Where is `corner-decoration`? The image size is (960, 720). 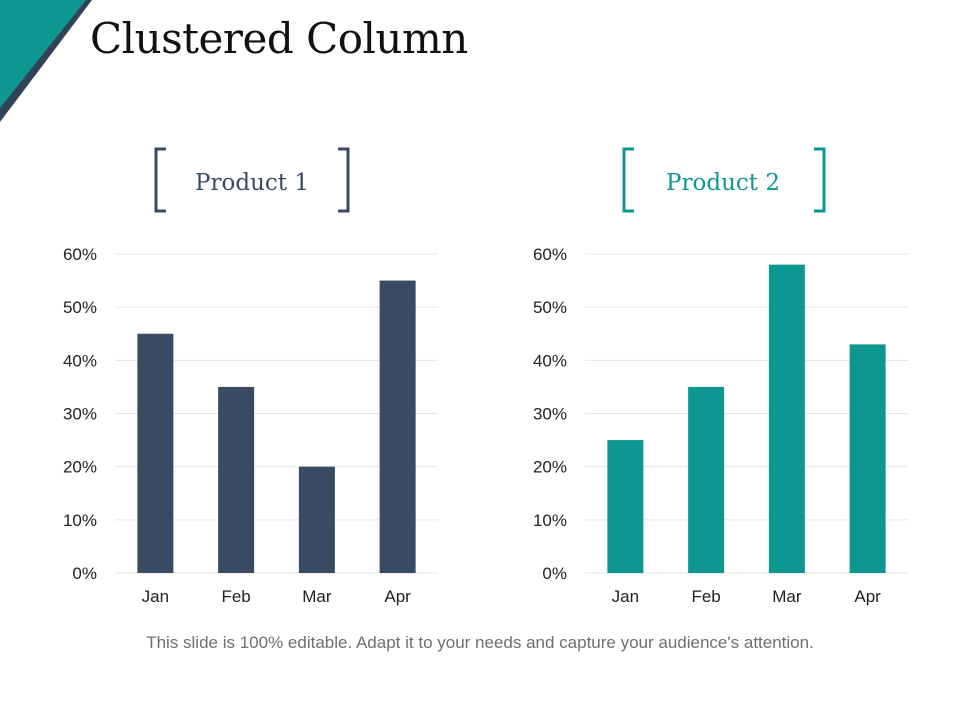 corner-decoration is located at coordinates (46, 61).